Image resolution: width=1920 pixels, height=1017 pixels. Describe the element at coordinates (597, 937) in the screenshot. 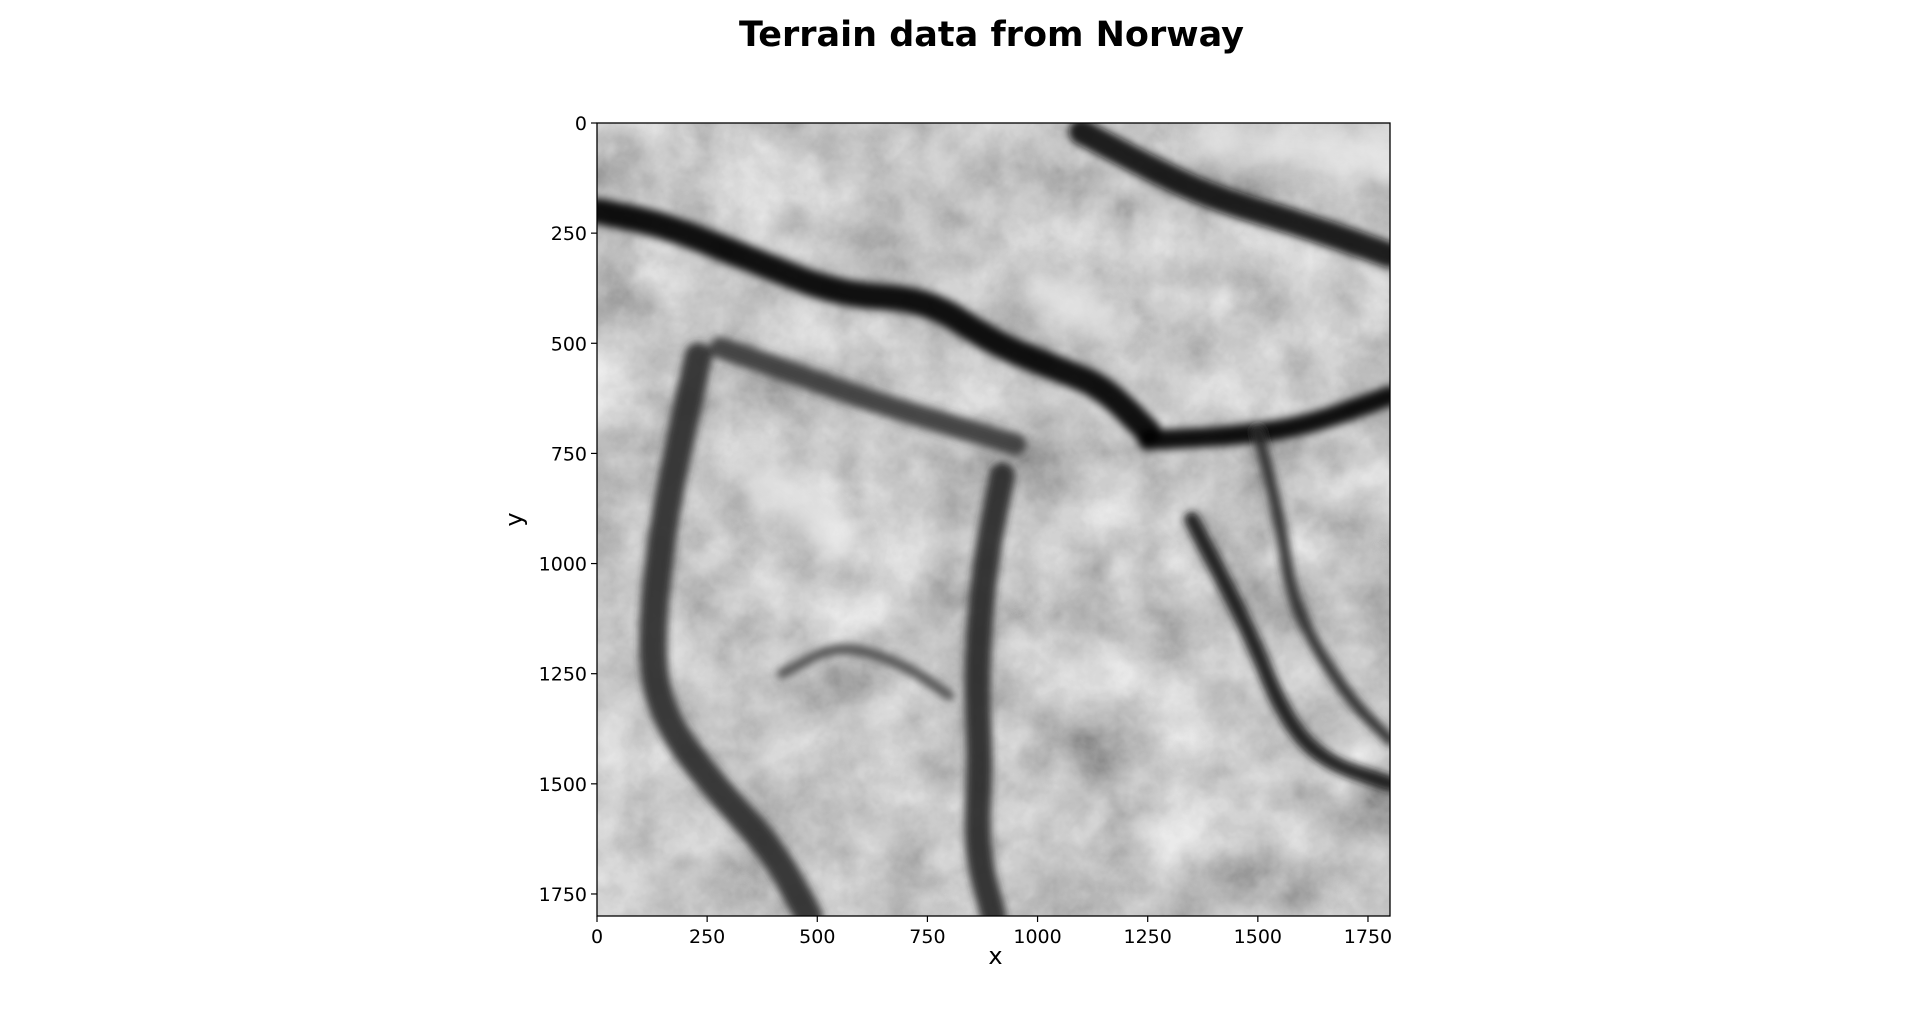

I see `x-tick-label: 0` at that location.